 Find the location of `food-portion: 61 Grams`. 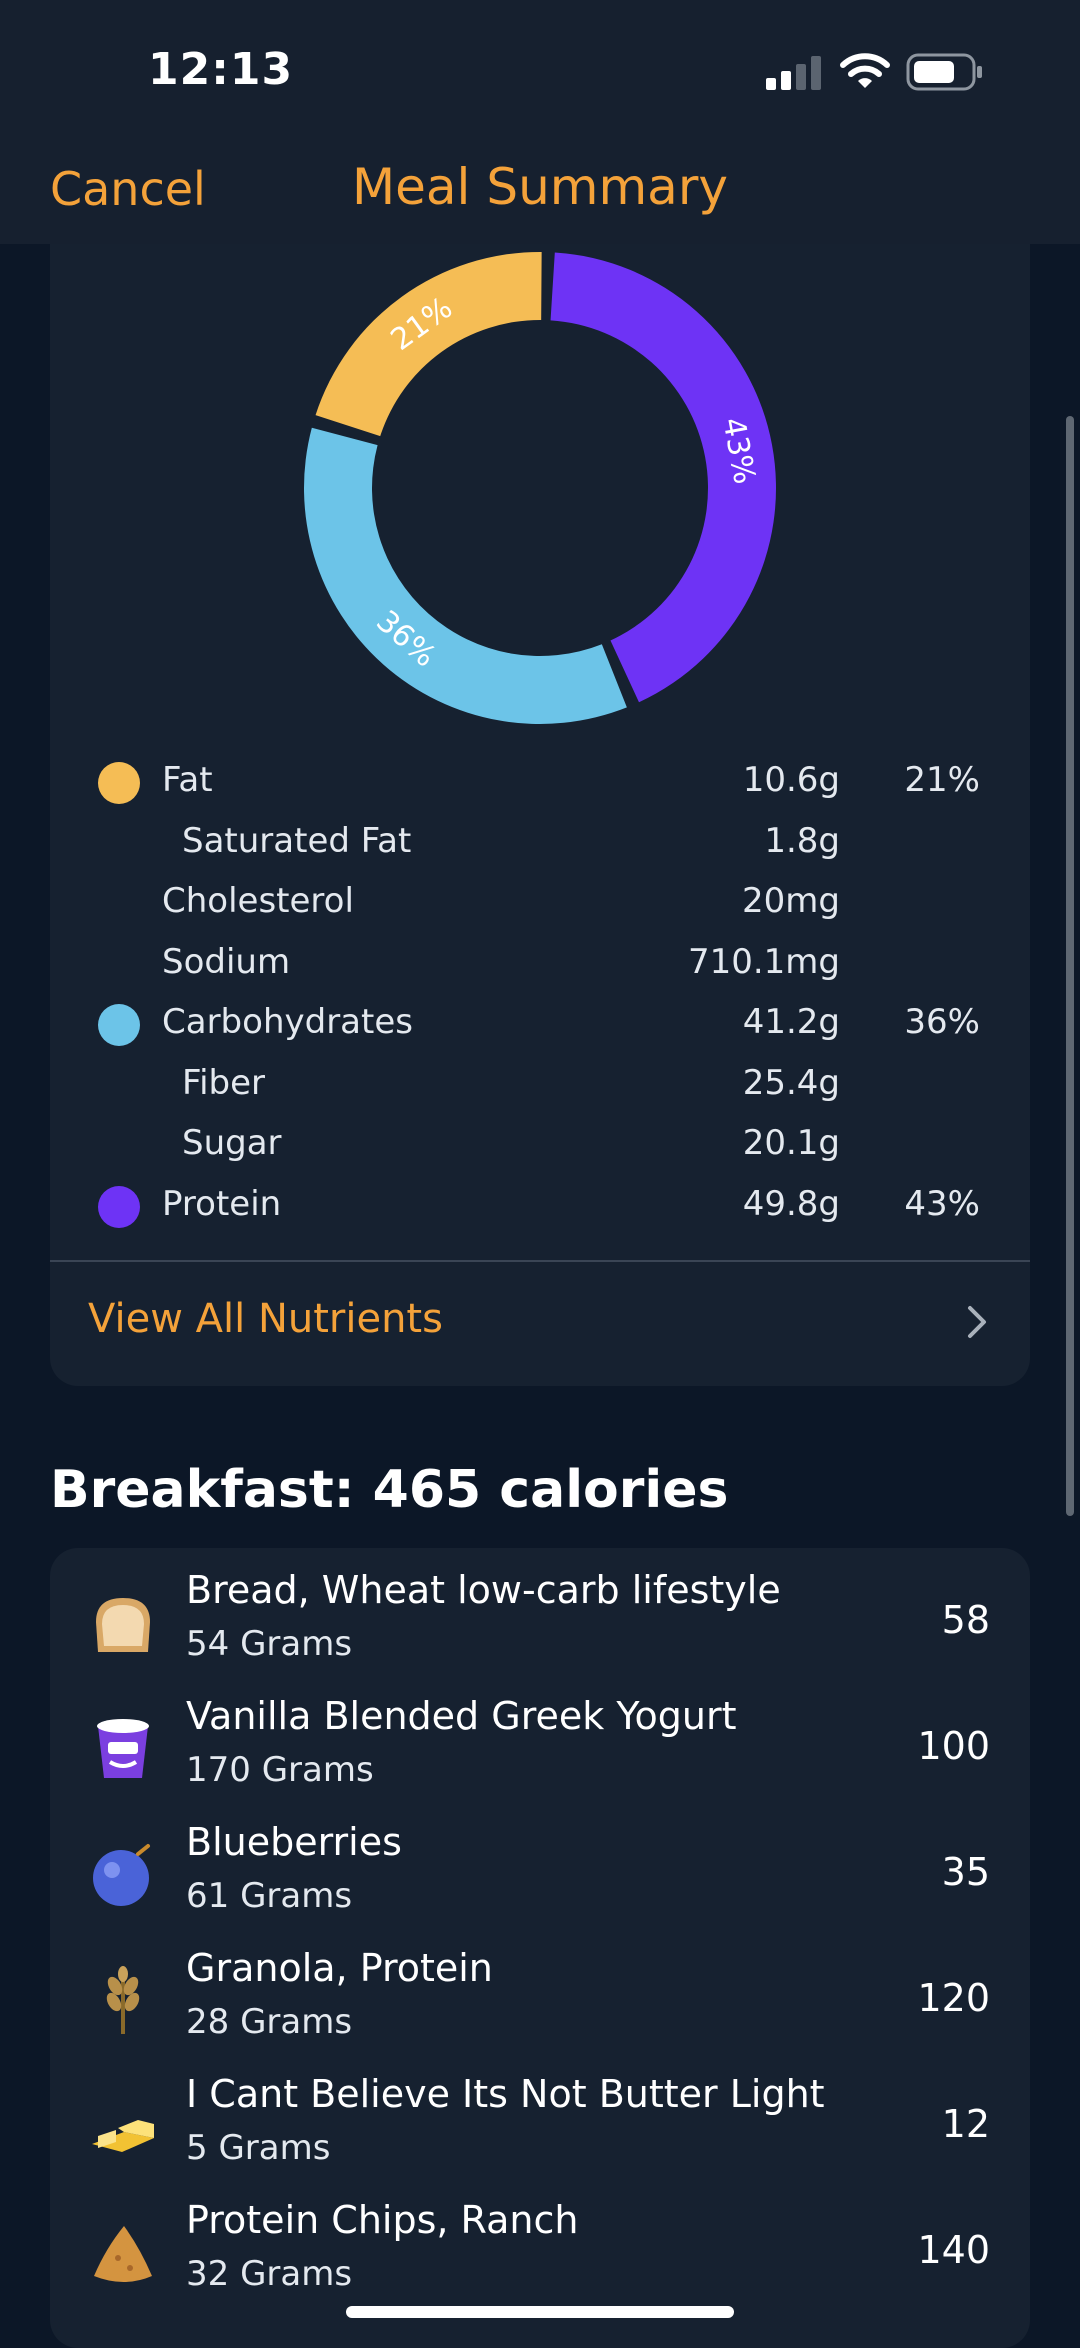

food-portion: 61 Grams is located at coordinates (269, 1896).